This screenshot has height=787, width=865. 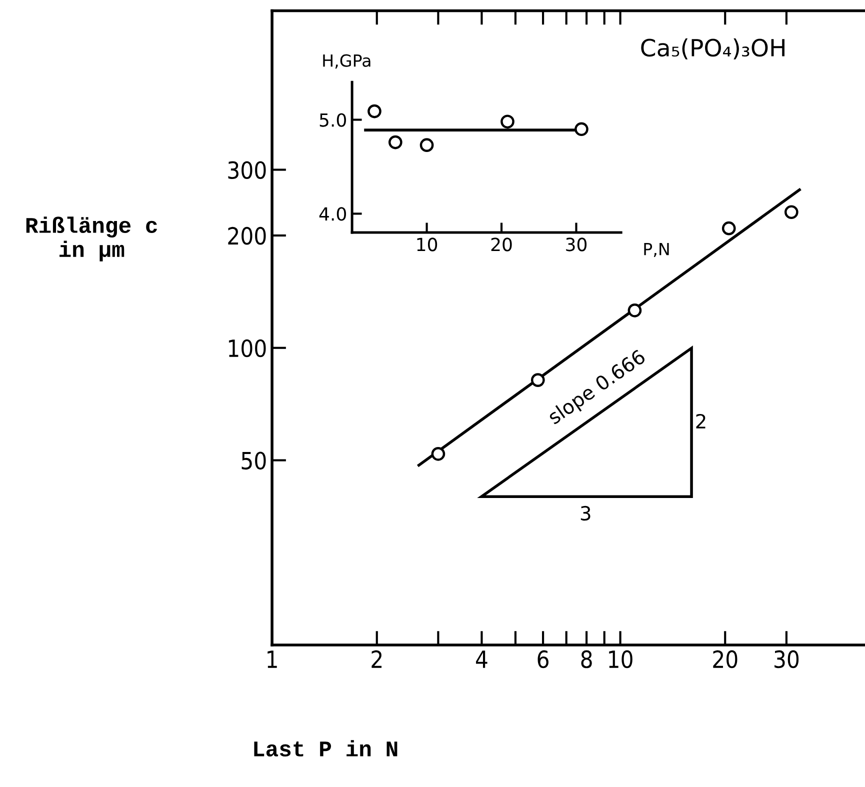 What do you see at coordinates (377, 659) in the screenshot?
I see `x-tick-label: 2` at bounding box center [377, 659].